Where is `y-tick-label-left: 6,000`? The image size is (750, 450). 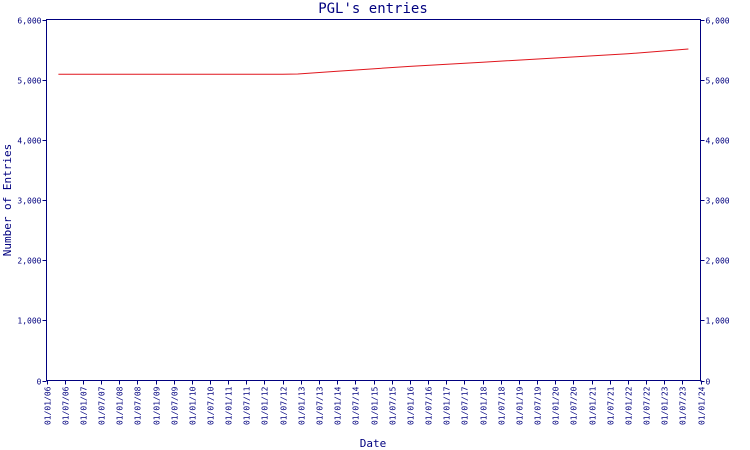
y-tick-label-left: 6,000 is located at coordinates (29, 21).